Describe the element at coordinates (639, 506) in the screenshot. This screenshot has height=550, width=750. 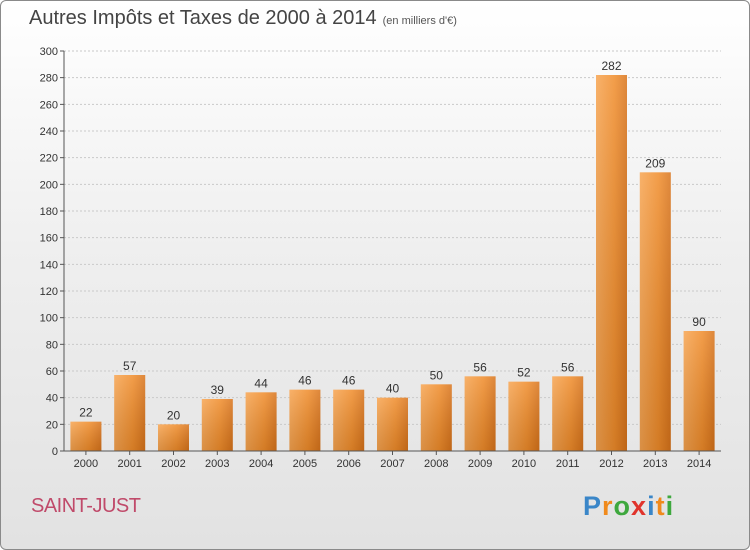
I see `logo-letter: x` at that location.